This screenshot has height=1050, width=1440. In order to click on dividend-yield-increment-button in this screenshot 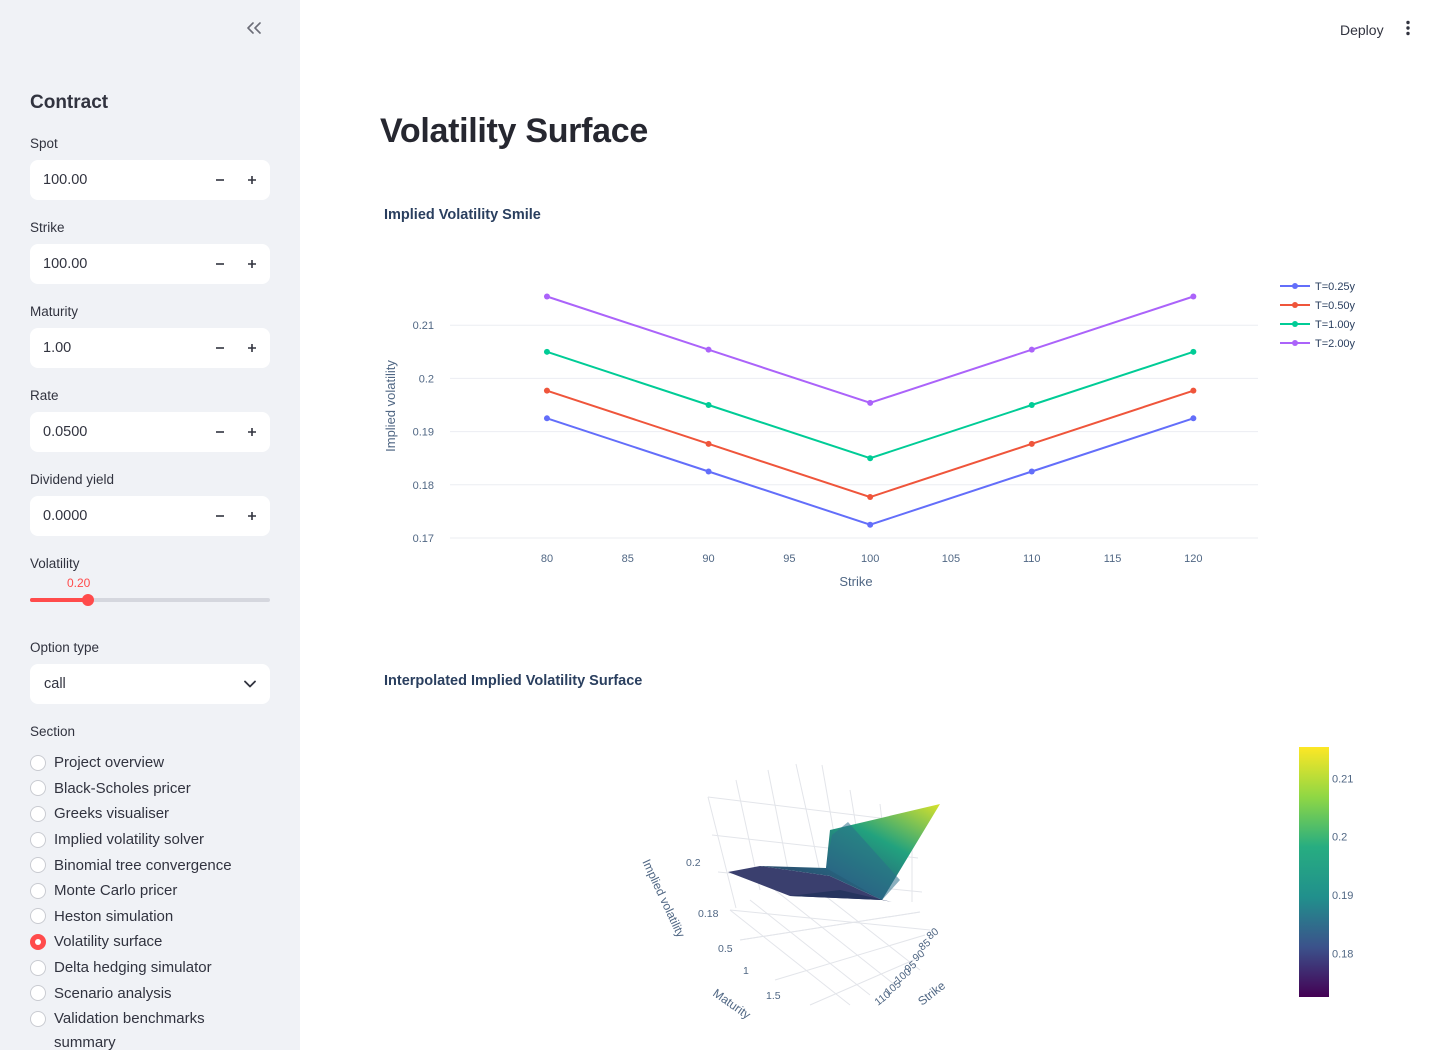, I will do `click(252, 516)`.